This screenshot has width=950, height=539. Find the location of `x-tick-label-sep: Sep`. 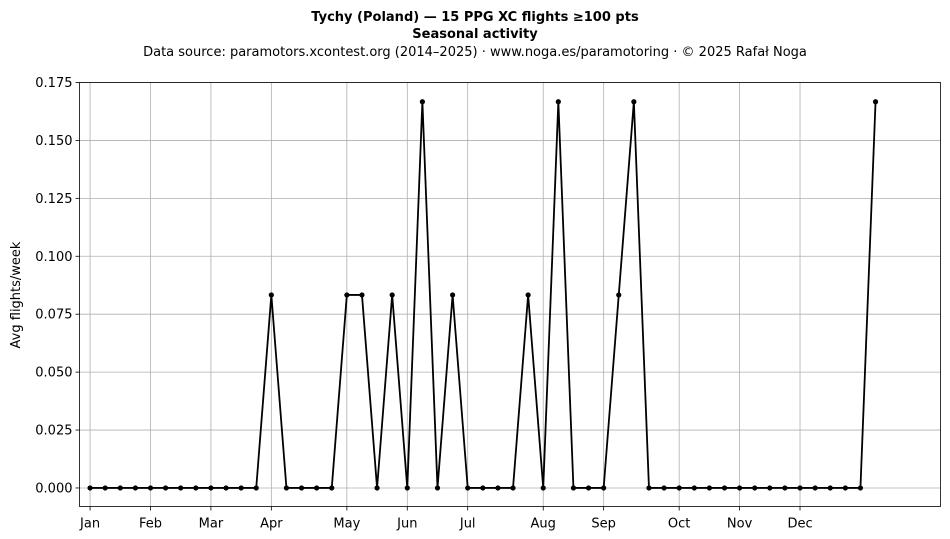

x-tick-label-sep: Sep is located at coordinates (603, 524).